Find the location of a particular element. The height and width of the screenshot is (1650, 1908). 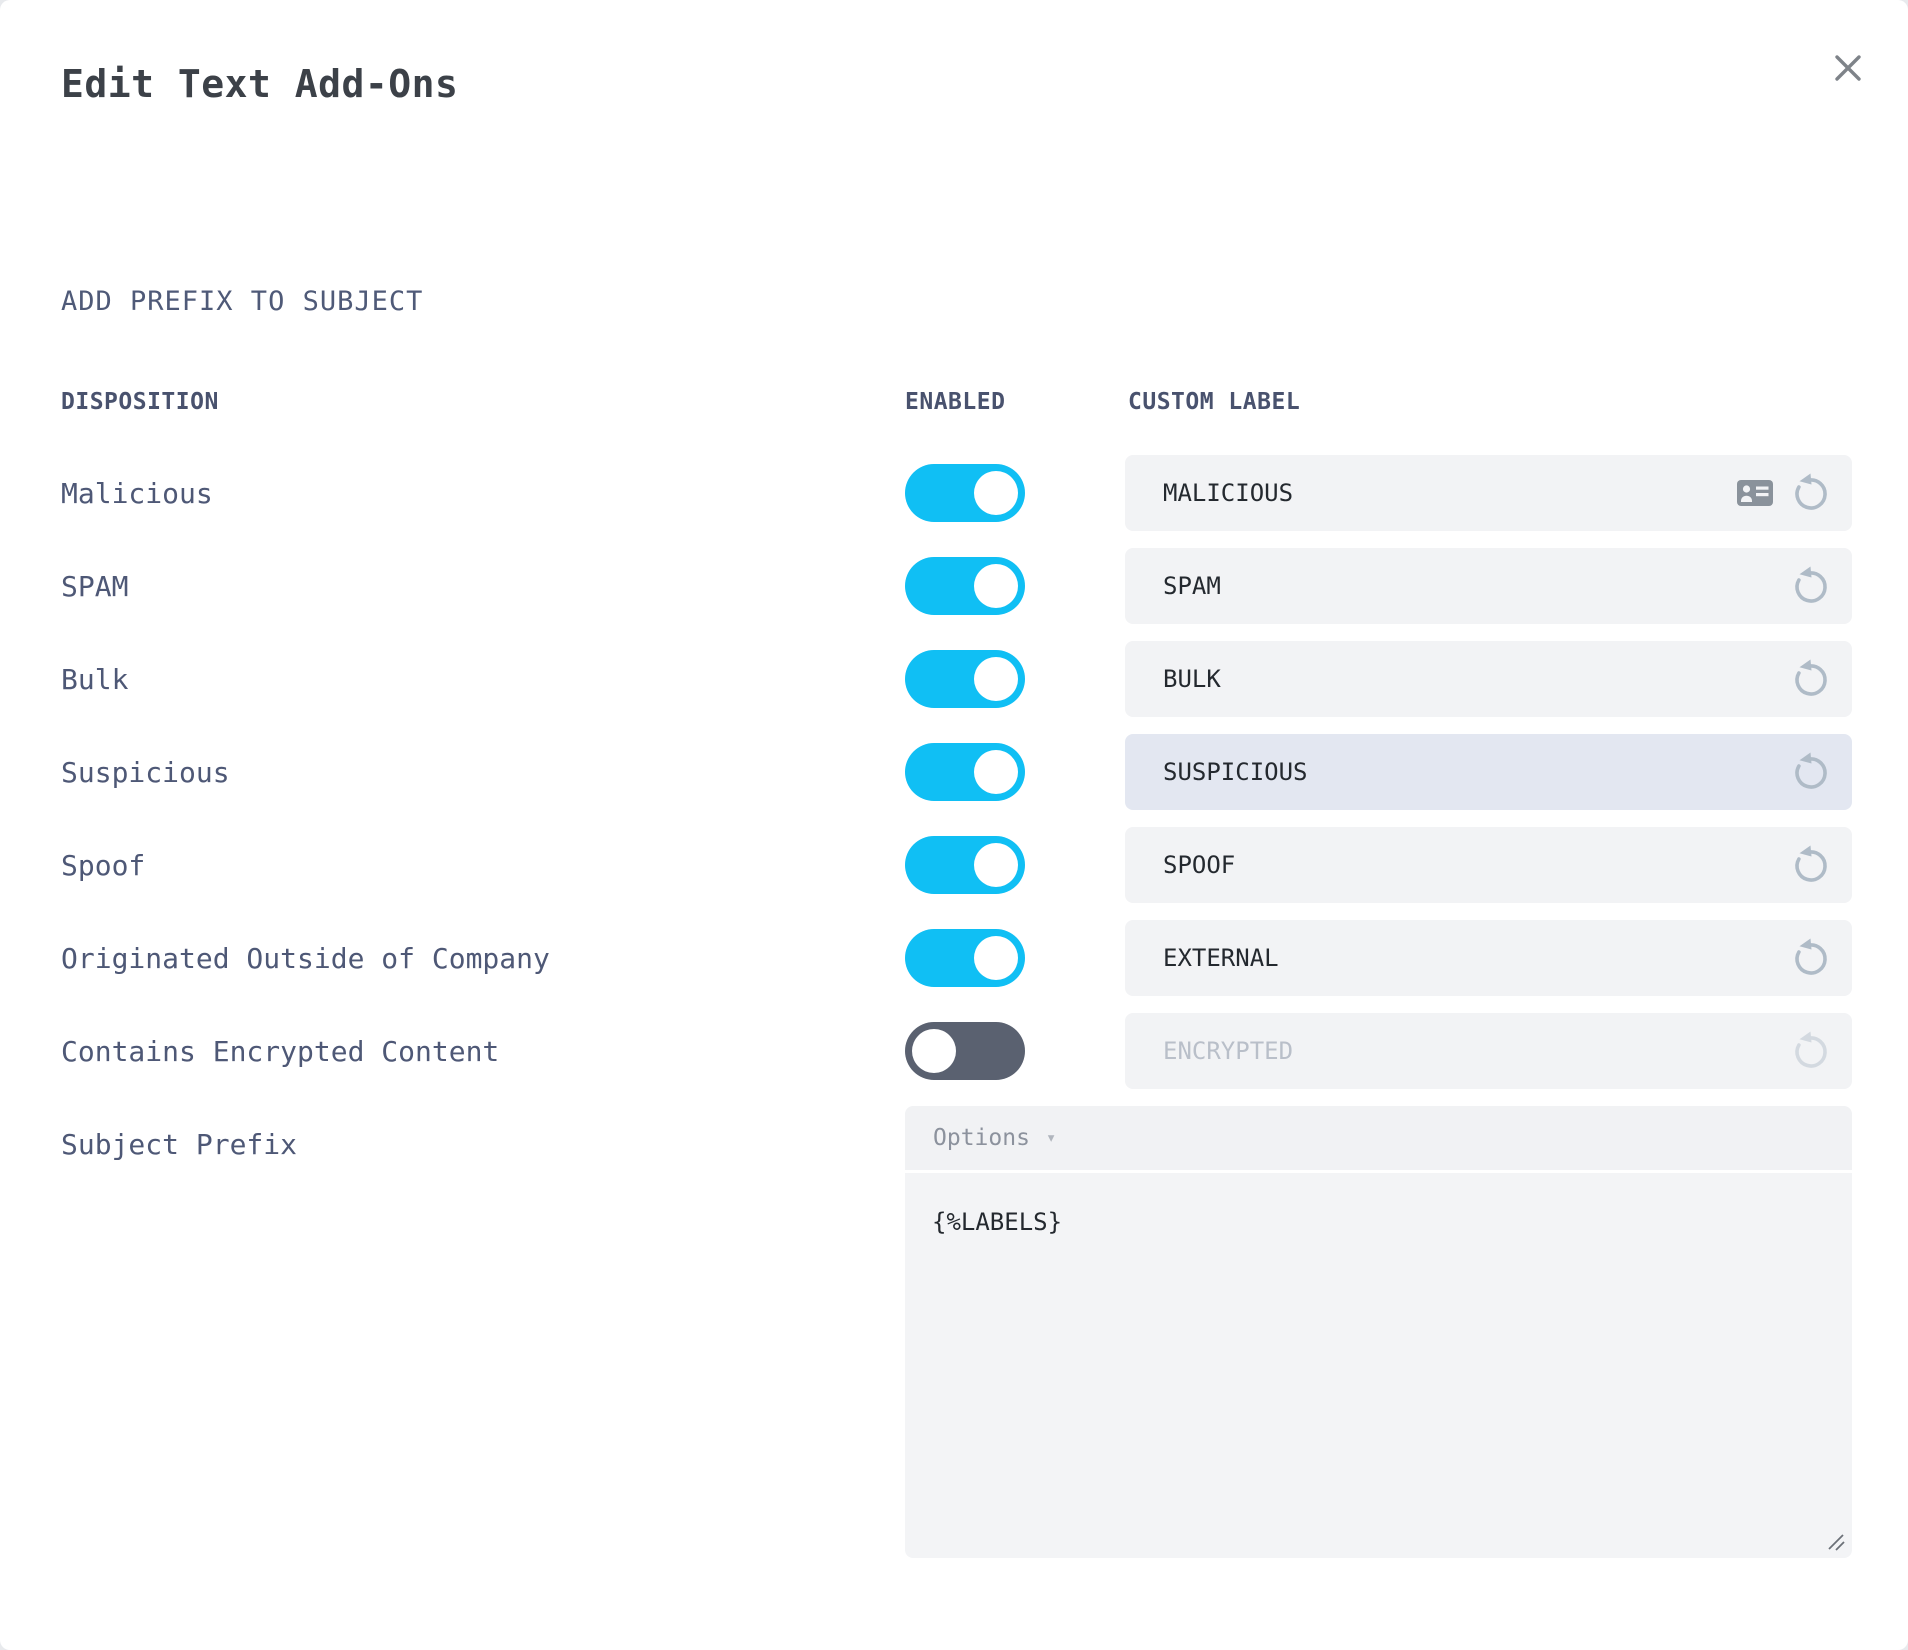

subject-prefix-widget: Options ▾ {%LABELS} is located at coordinates (1378, 1332).